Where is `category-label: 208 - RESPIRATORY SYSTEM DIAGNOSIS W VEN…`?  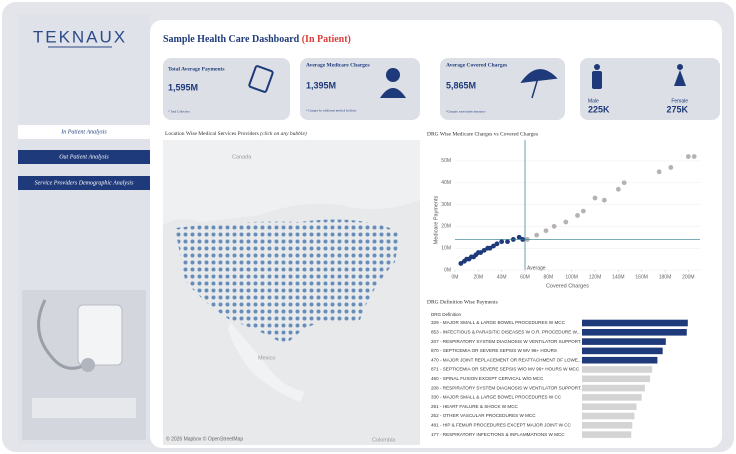
category-label: 208 - RESPIRATORY SYSTEM DIAGNOSIS W VEN… is located at coordinates (507, 387).